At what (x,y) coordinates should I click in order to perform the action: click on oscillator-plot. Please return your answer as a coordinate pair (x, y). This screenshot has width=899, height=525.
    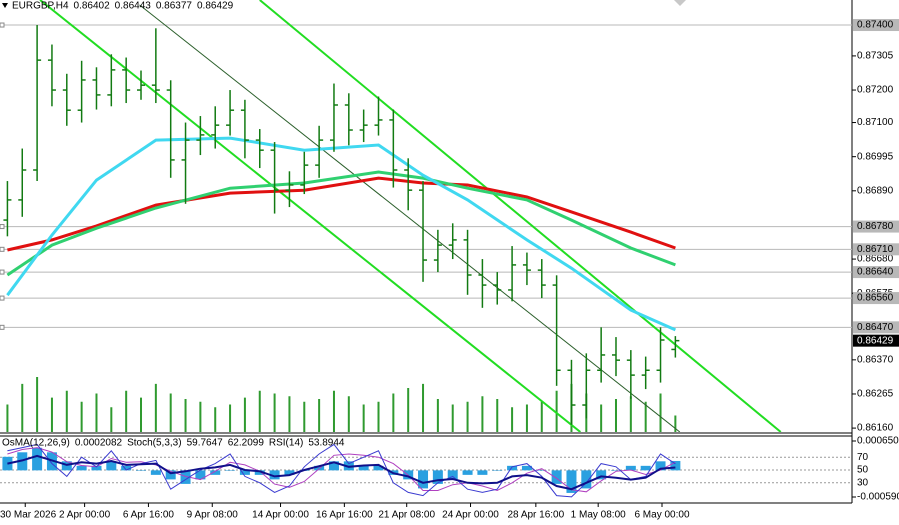
    Looking at the image, I should click on (426, 470).